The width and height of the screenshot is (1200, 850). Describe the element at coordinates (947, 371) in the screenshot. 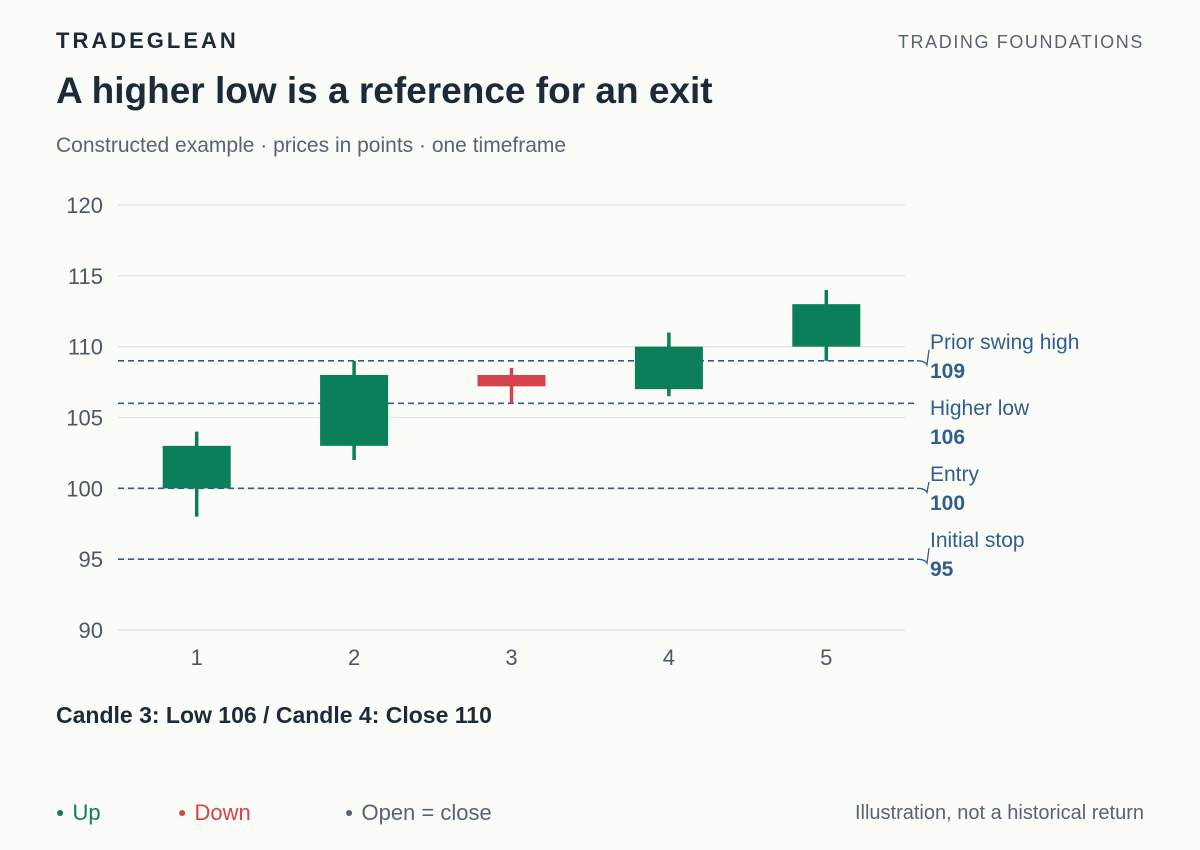

I see `reference-value: 109` at that location.